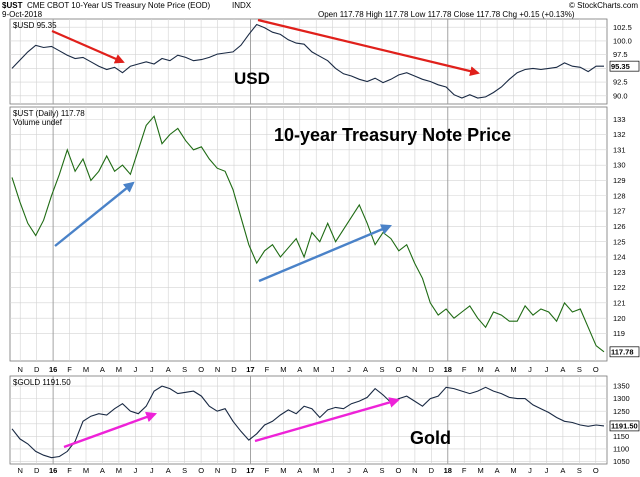 The image size is (640, 477). I want to click on usd-legend: $USD 95.35, so click(35, 25).